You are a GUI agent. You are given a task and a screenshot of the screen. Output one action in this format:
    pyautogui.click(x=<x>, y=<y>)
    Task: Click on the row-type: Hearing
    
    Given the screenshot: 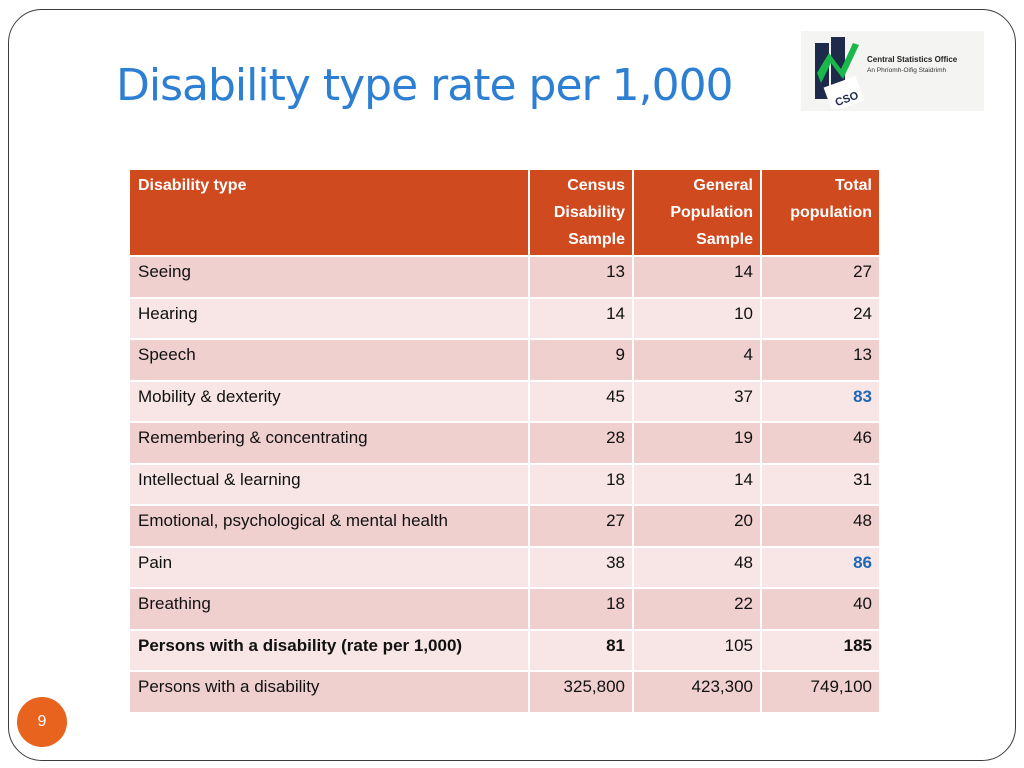 What is the action you would take?
    pyautogui.click(x=329, y=318)
    